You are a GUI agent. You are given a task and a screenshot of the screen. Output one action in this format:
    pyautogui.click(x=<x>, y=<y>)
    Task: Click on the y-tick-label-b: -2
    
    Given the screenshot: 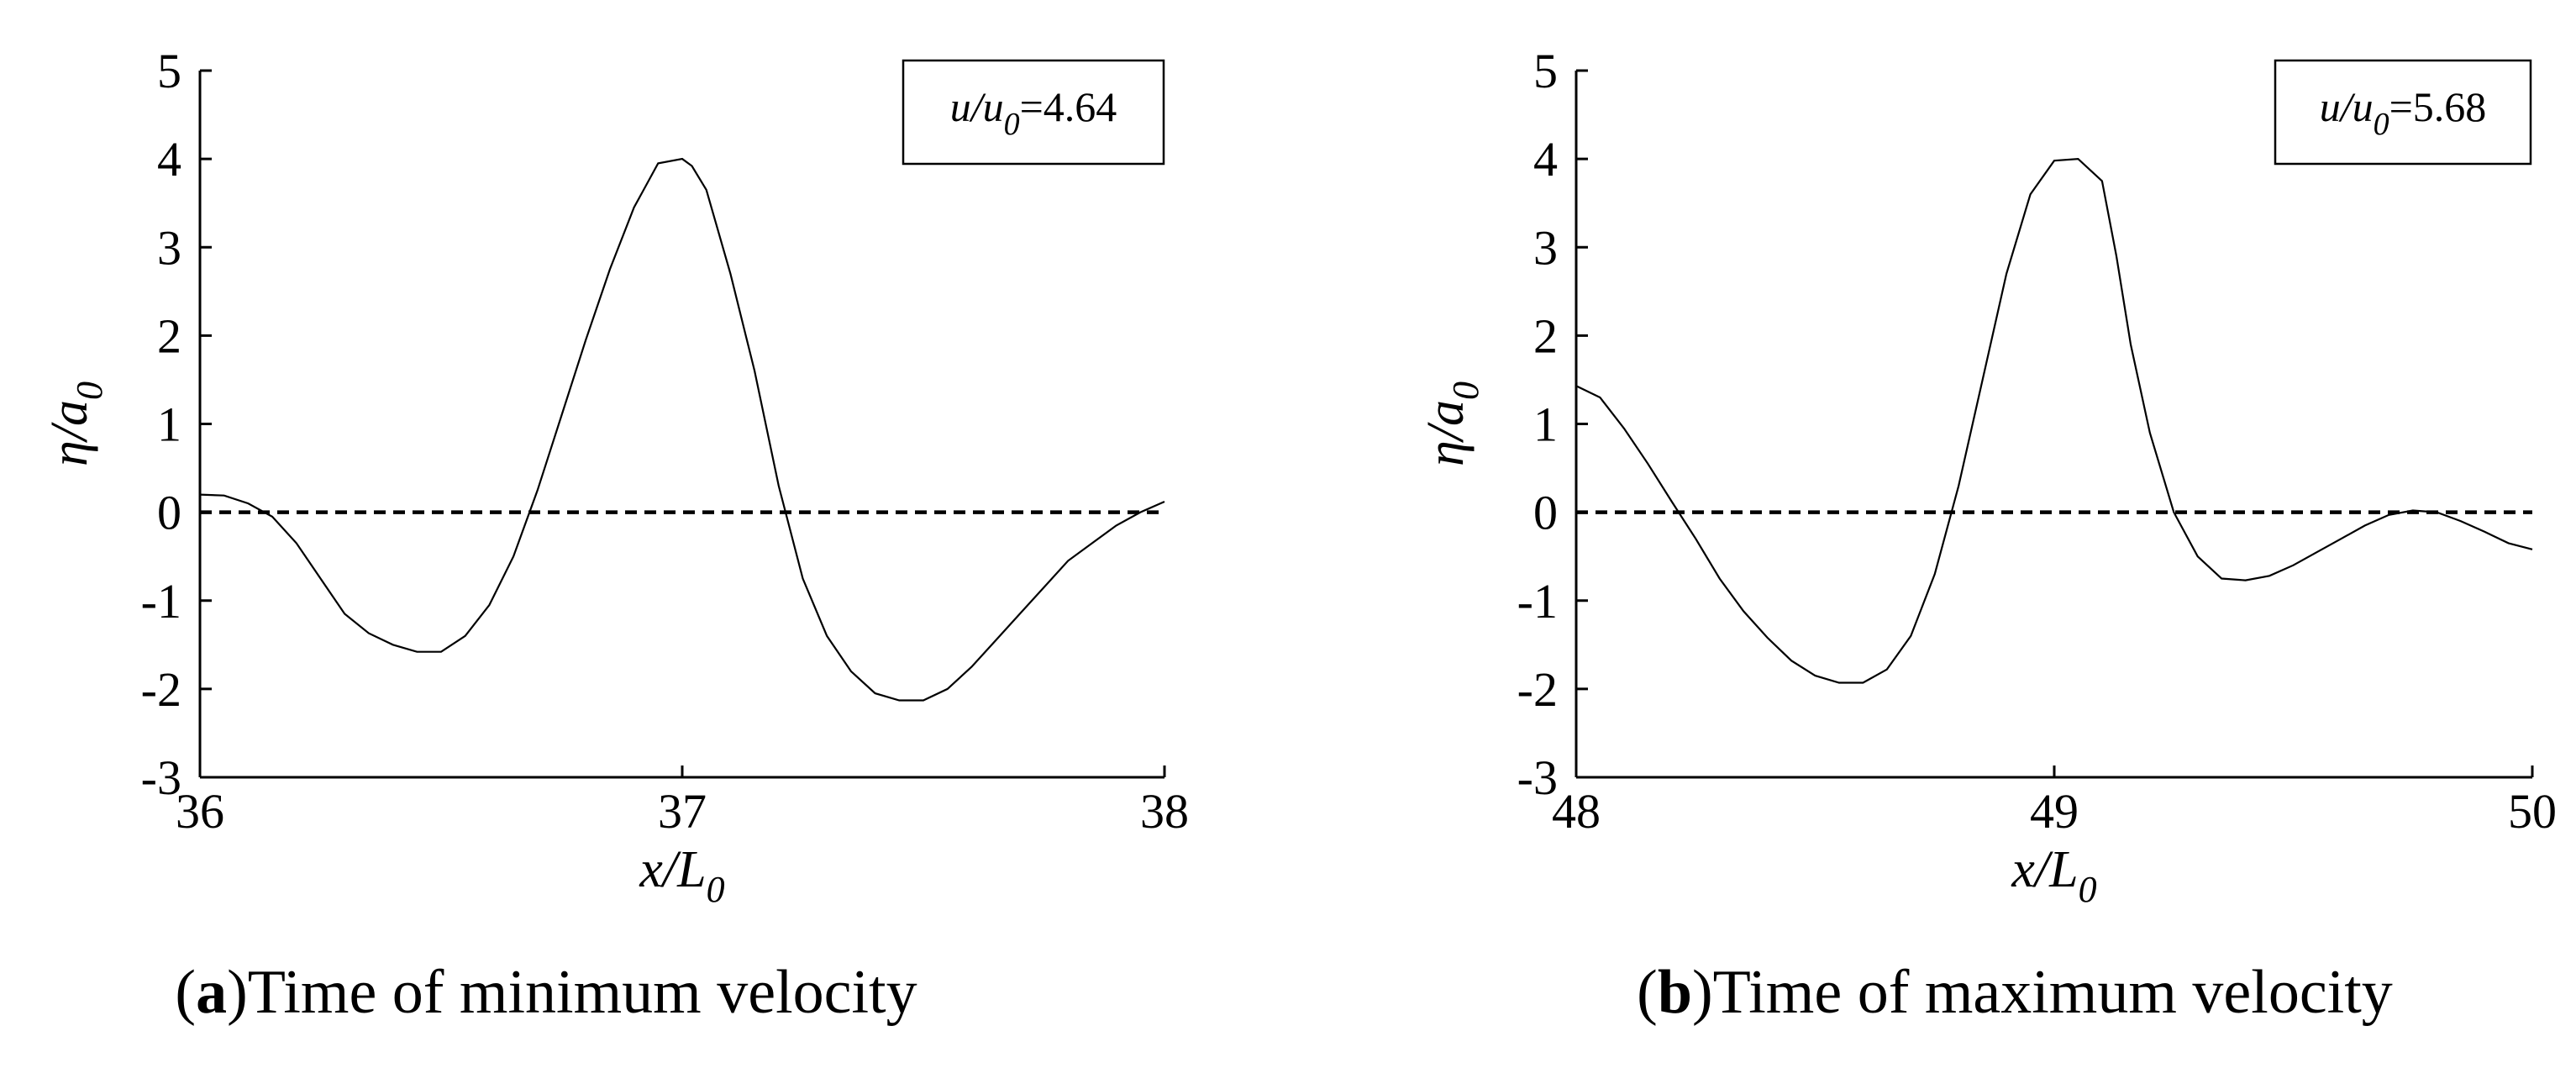 What is the action you would take?
    pyautogui.click(x=1537, y=690)
    